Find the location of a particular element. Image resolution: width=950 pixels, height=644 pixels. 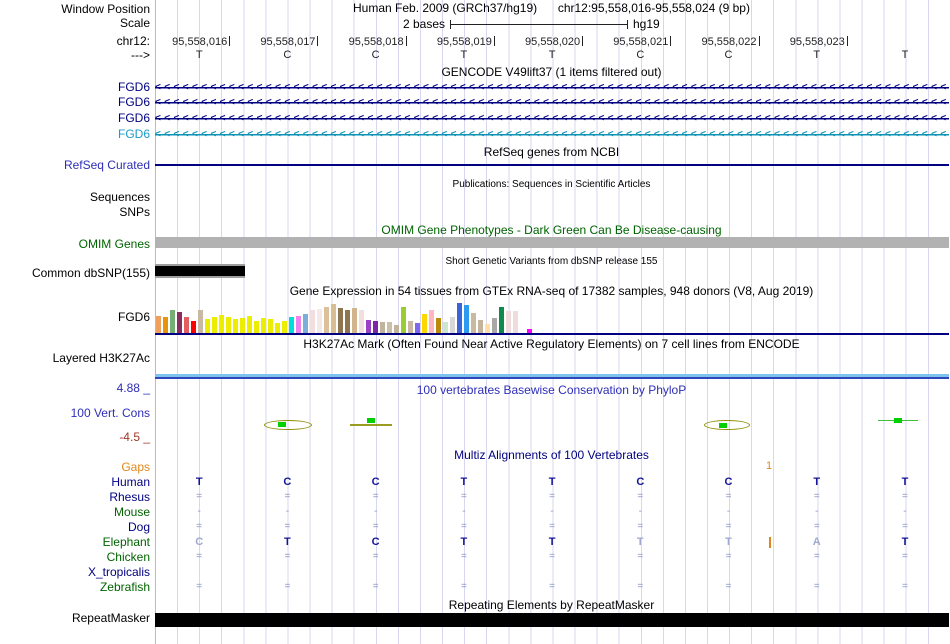

track-label-common-dbsnp: Common dbSNP(155) is located at coordinates (90, 273).